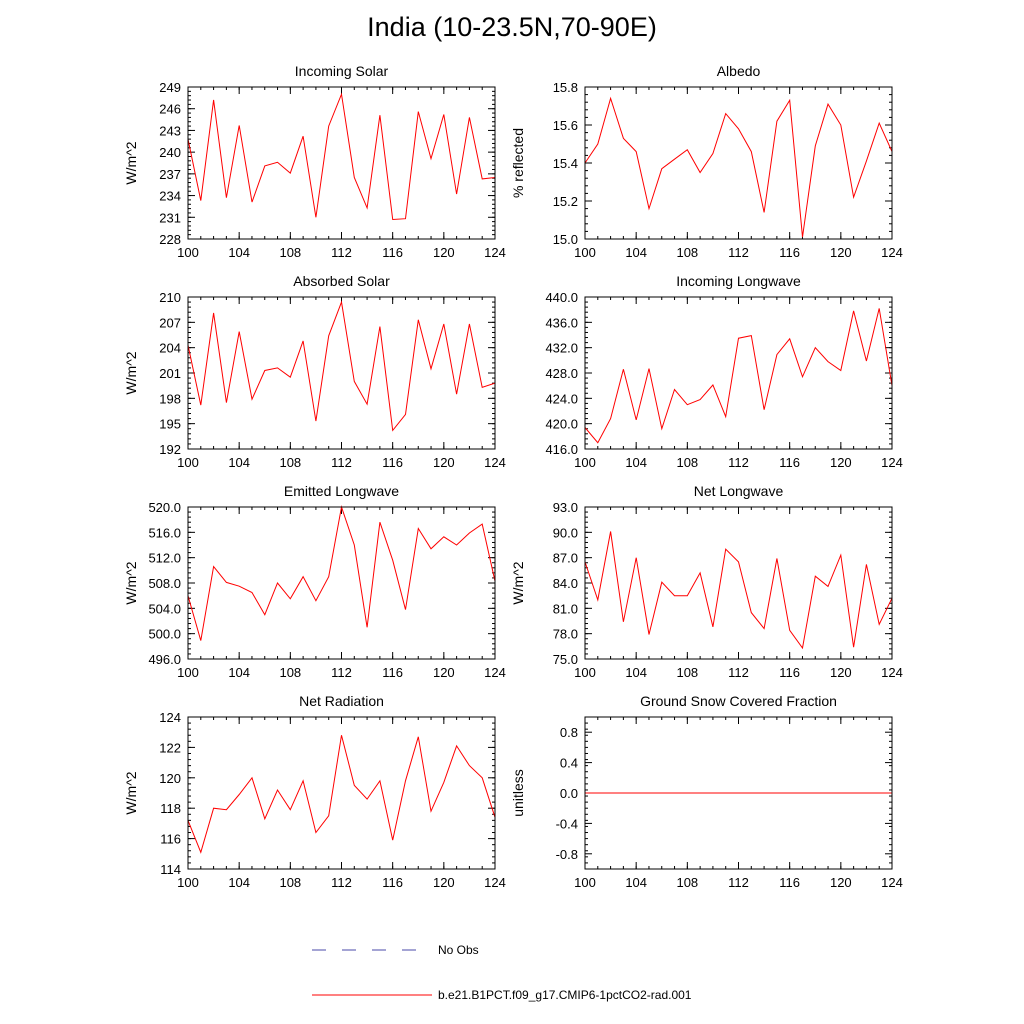 The height and width of the screenshot is (1024, 1024). Describe the element at coordinates (341, 701) in the screenshot. I see `panel-title: Net Radiation` at that location.